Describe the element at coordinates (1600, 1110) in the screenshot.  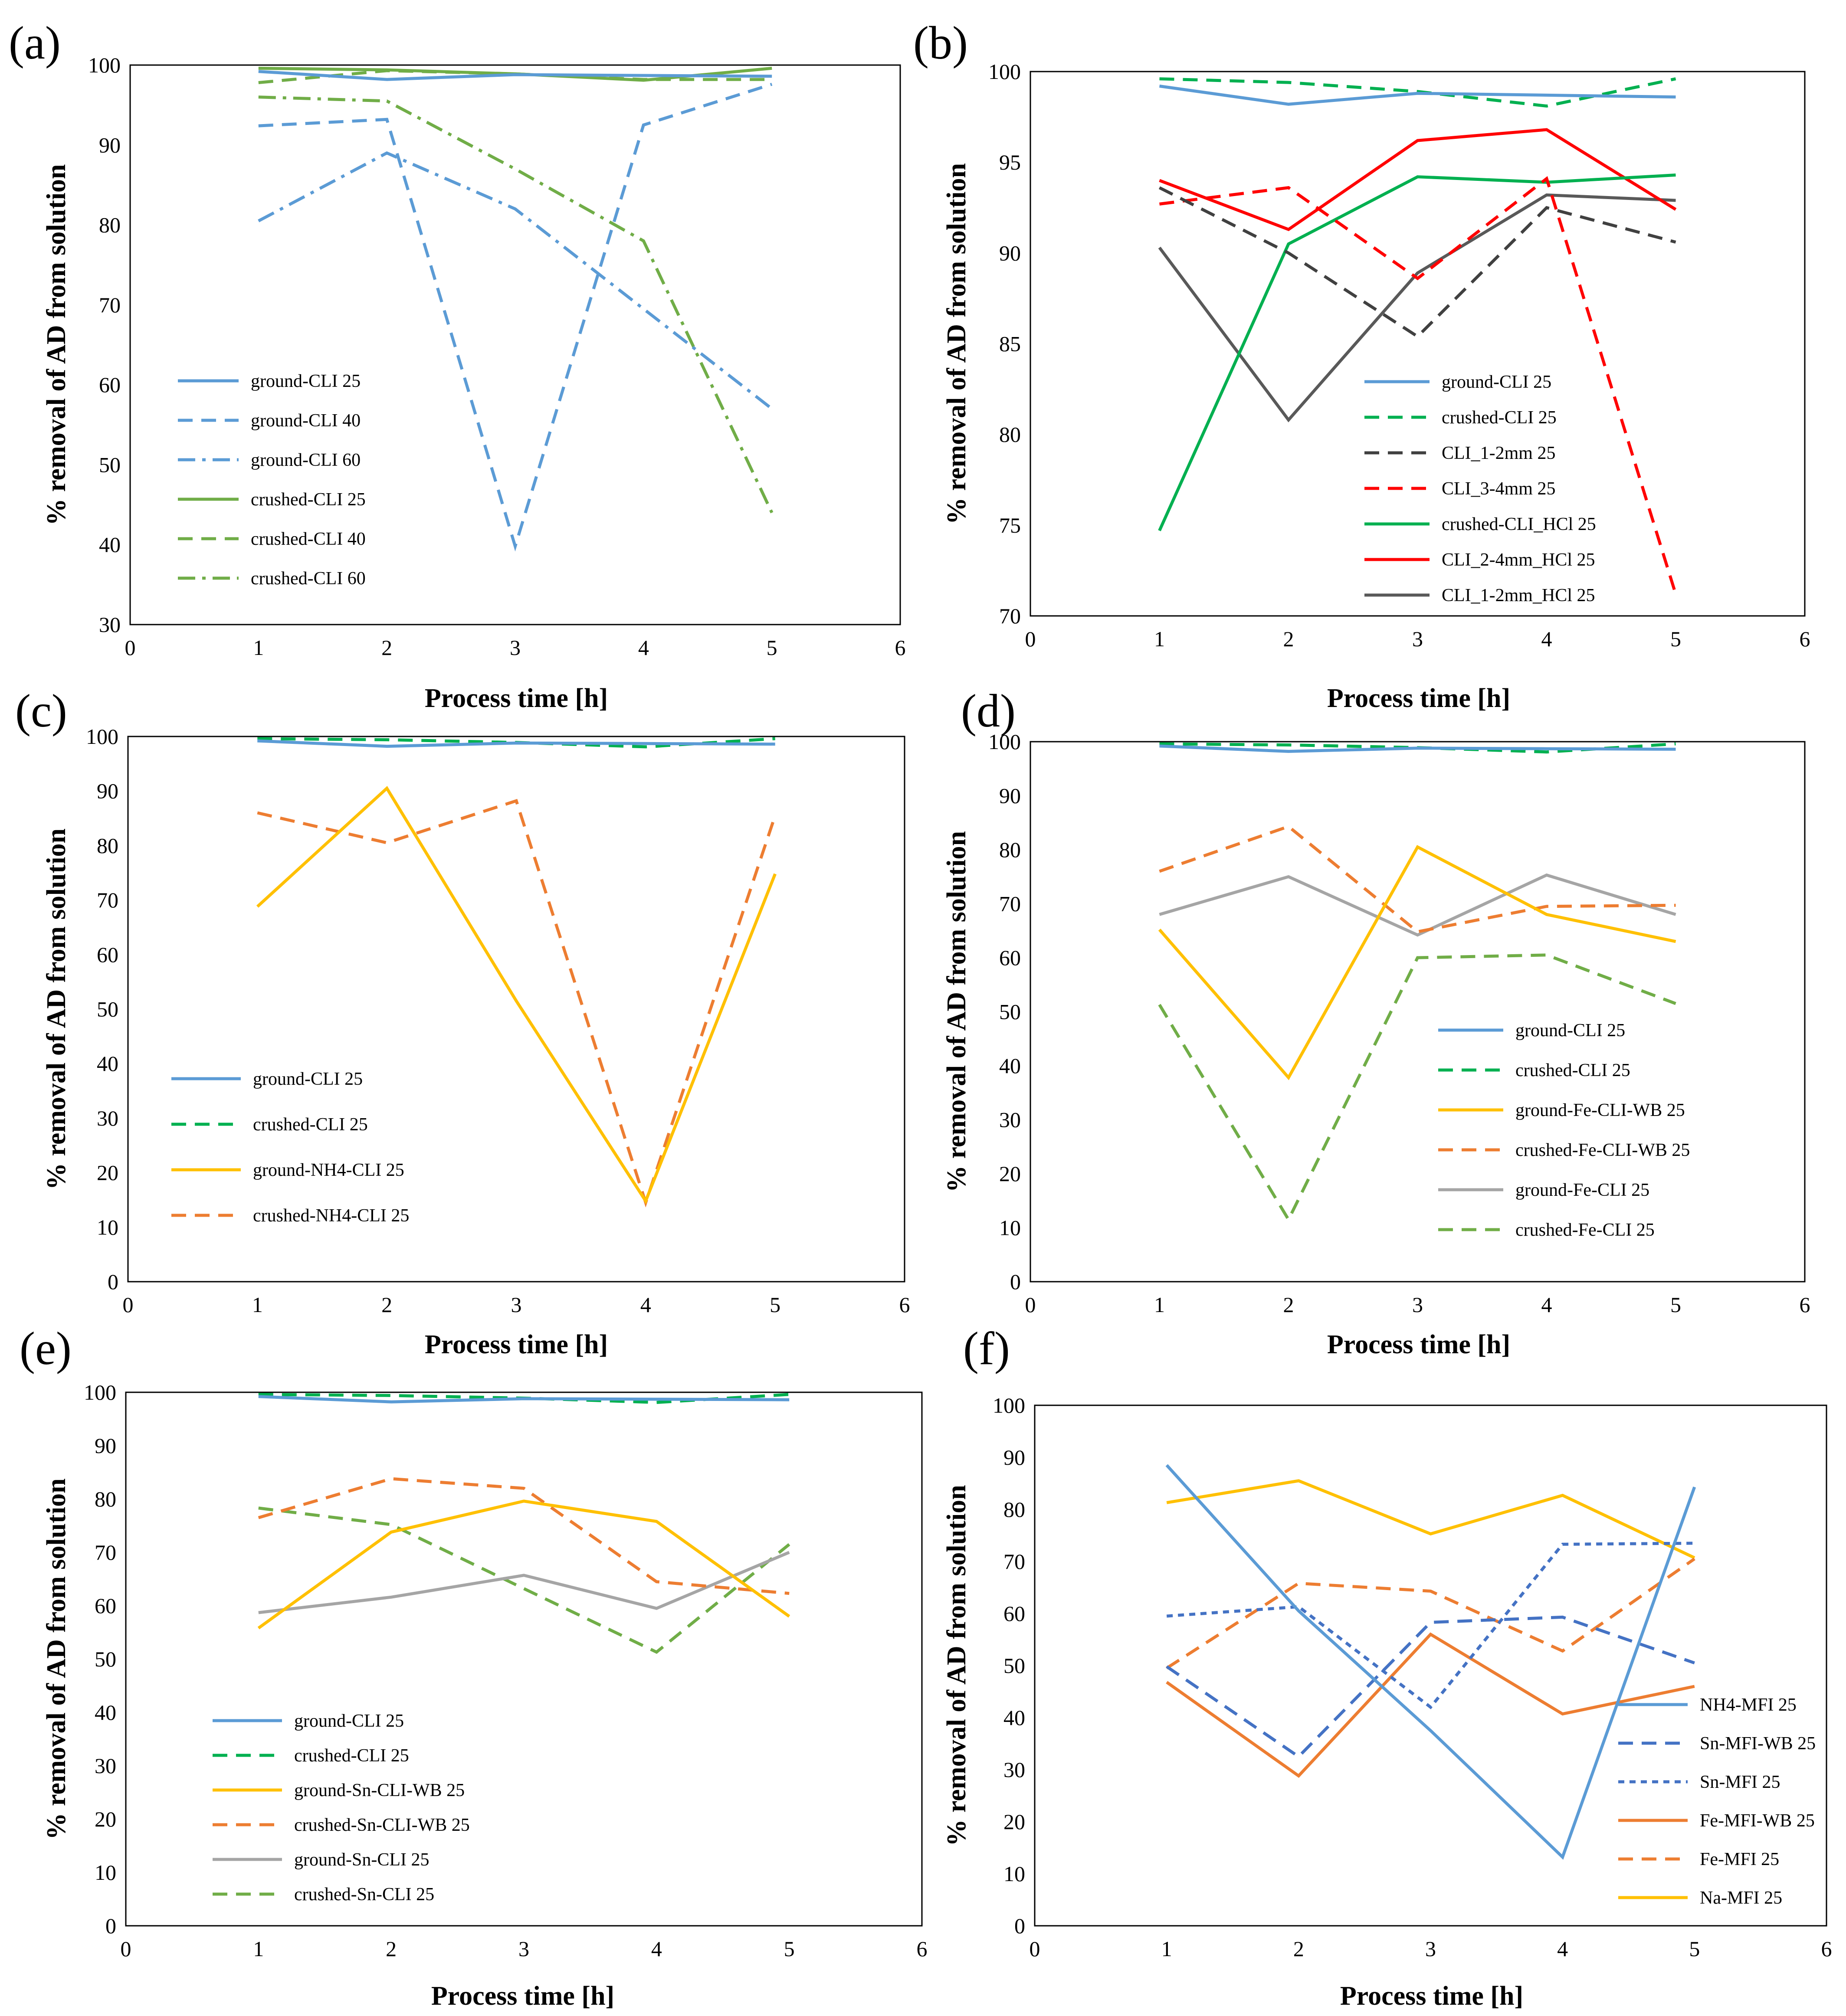
I see `legend-label: ground-Fe-CLI-WB 25` at that location.